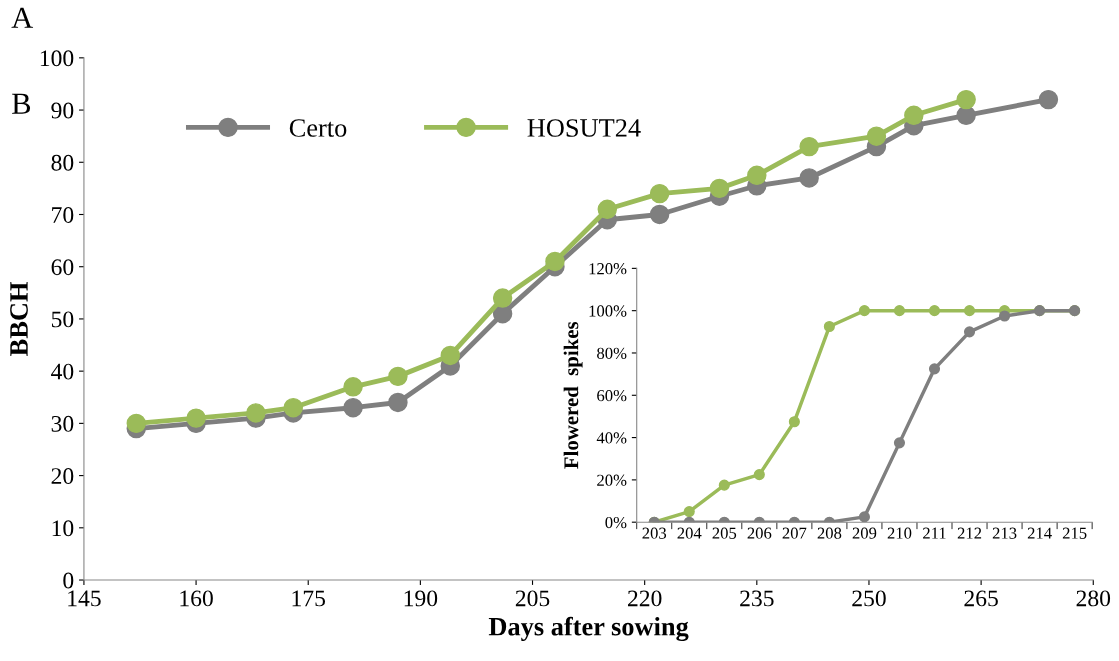 The width and height of the screenshot is (1119, 661). I want to click on legend-label: HOSUT24, so click(584, 128).